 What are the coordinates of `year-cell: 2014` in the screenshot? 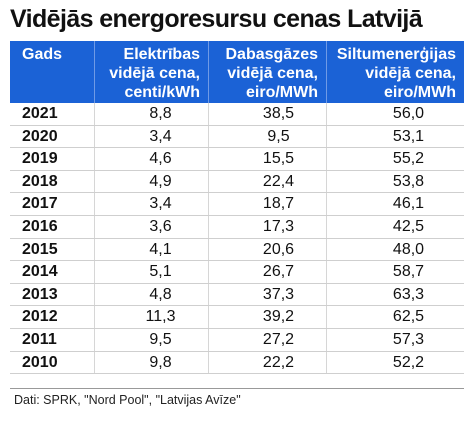 It's located at (40, 272).